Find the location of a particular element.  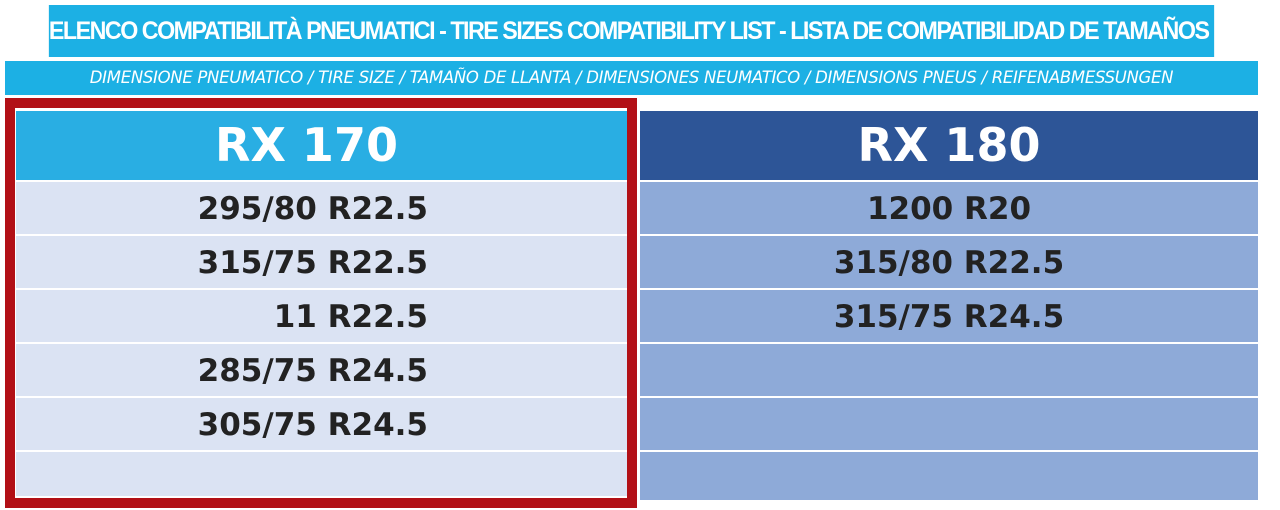

table-row: 285/75 R24.5 is located at coordinates (321, 370).